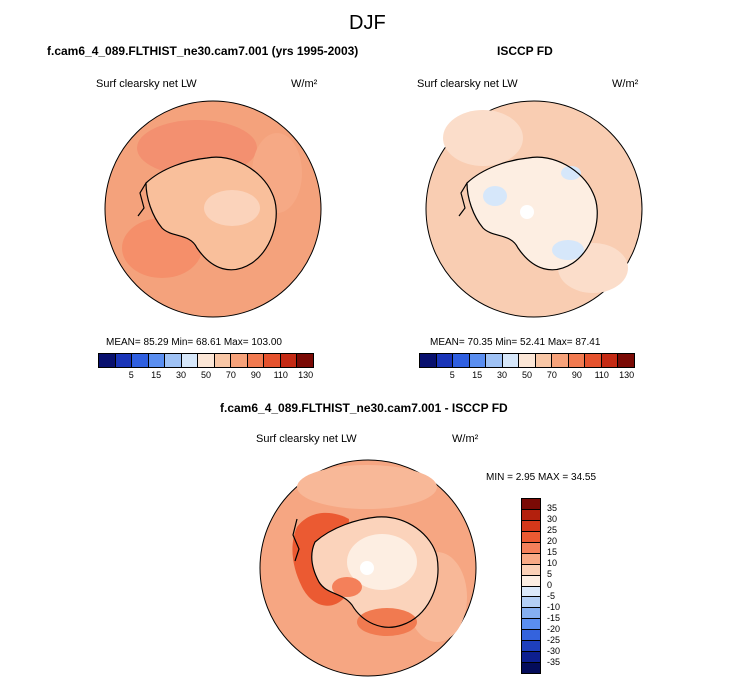 The image size is (732, 684). What do you see at coordinates (213, 209) in the screenshot?
I see `left-polar-map` at bounding box center [213, 209].